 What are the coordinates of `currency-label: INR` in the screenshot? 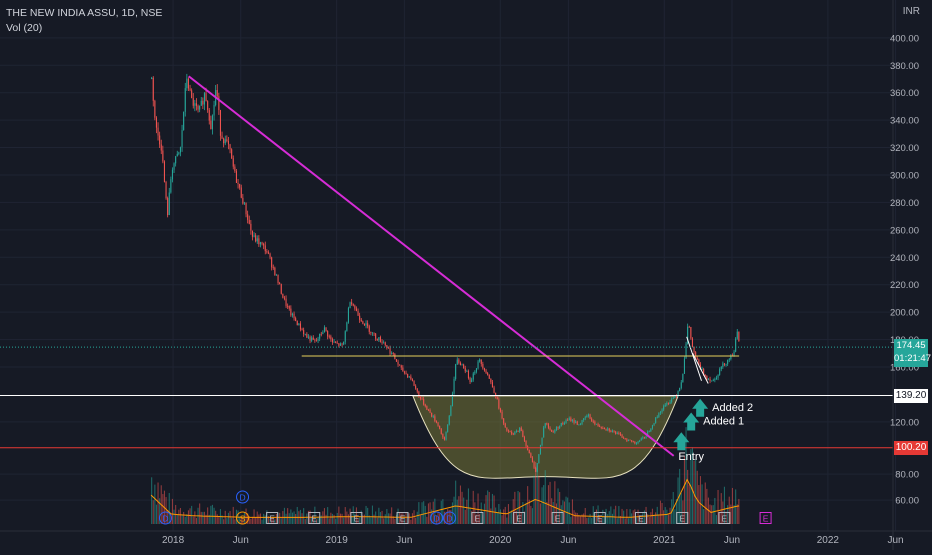 It's located at (911, 11).